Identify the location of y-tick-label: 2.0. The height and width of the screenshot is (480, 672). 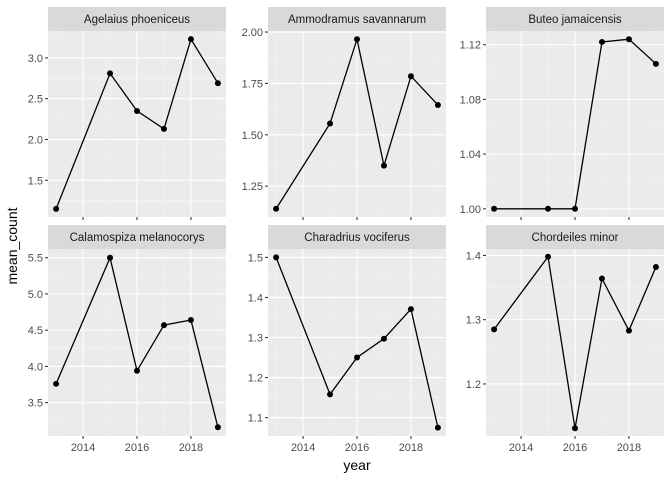
(35, 141).